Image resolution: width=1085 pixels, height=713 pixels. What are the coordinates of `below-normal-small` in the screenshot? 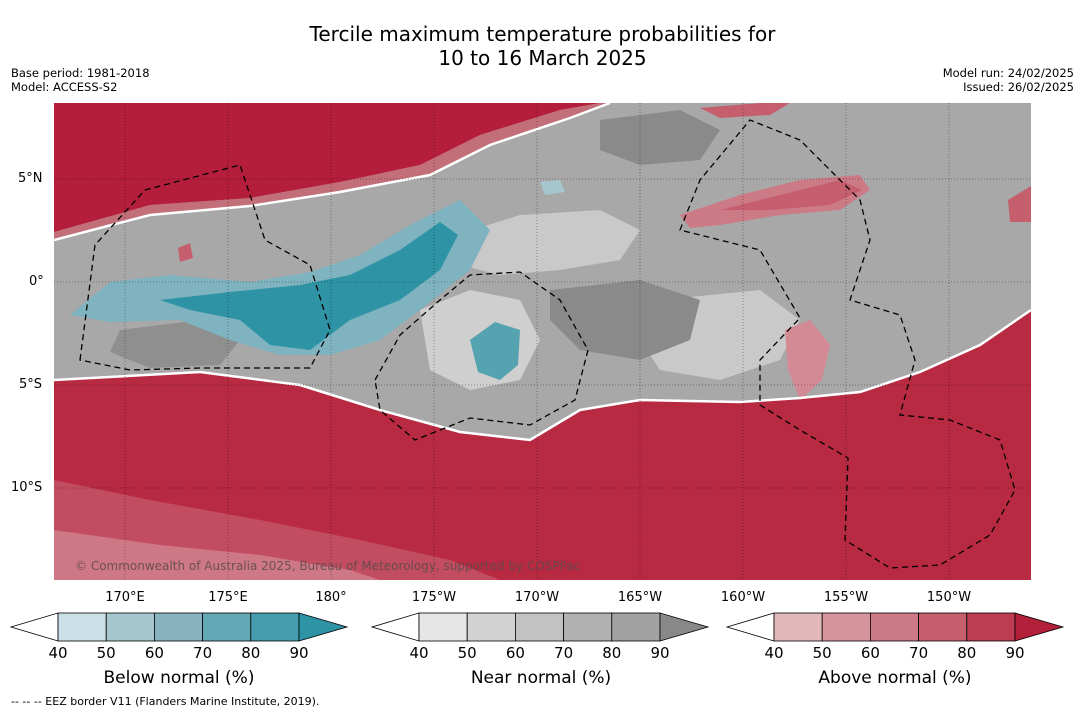 It's located at (495, 351).